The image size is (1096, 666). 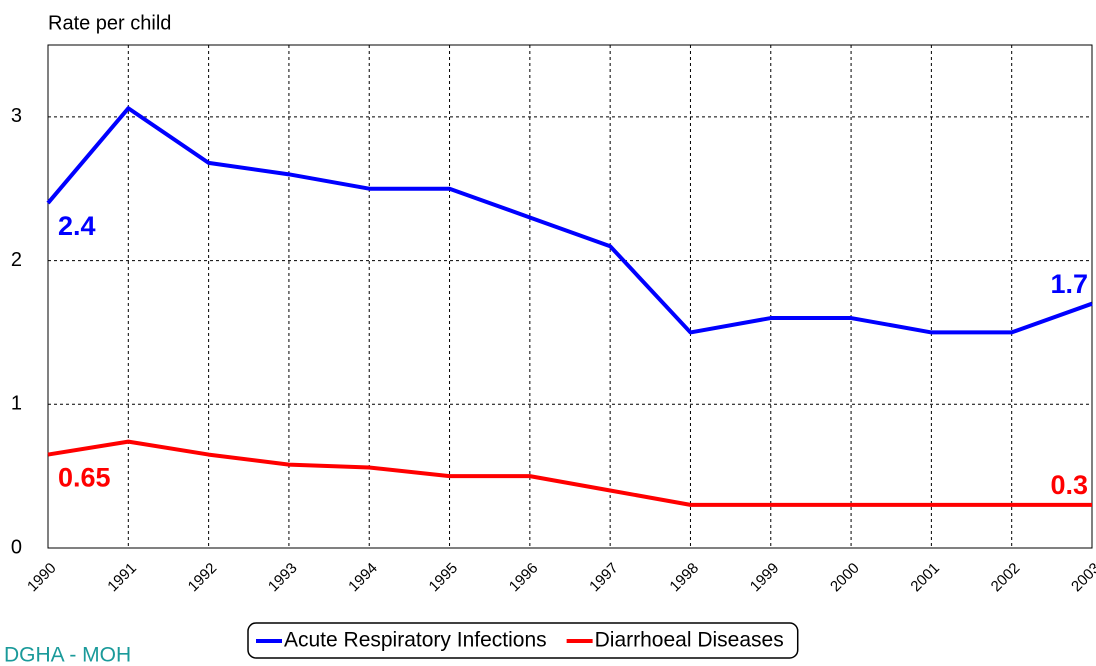 I want to click on x-tick-label: 1999, so click(x=765, y=578).